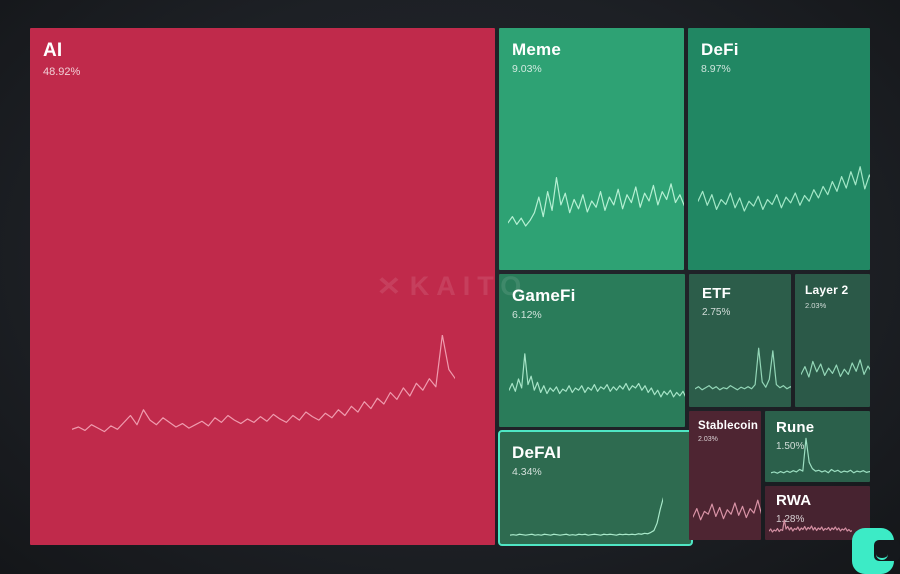  Describe the element at coordinates (827, 290) in the screenshot. I see `tile-name: Layer 2` at that location.